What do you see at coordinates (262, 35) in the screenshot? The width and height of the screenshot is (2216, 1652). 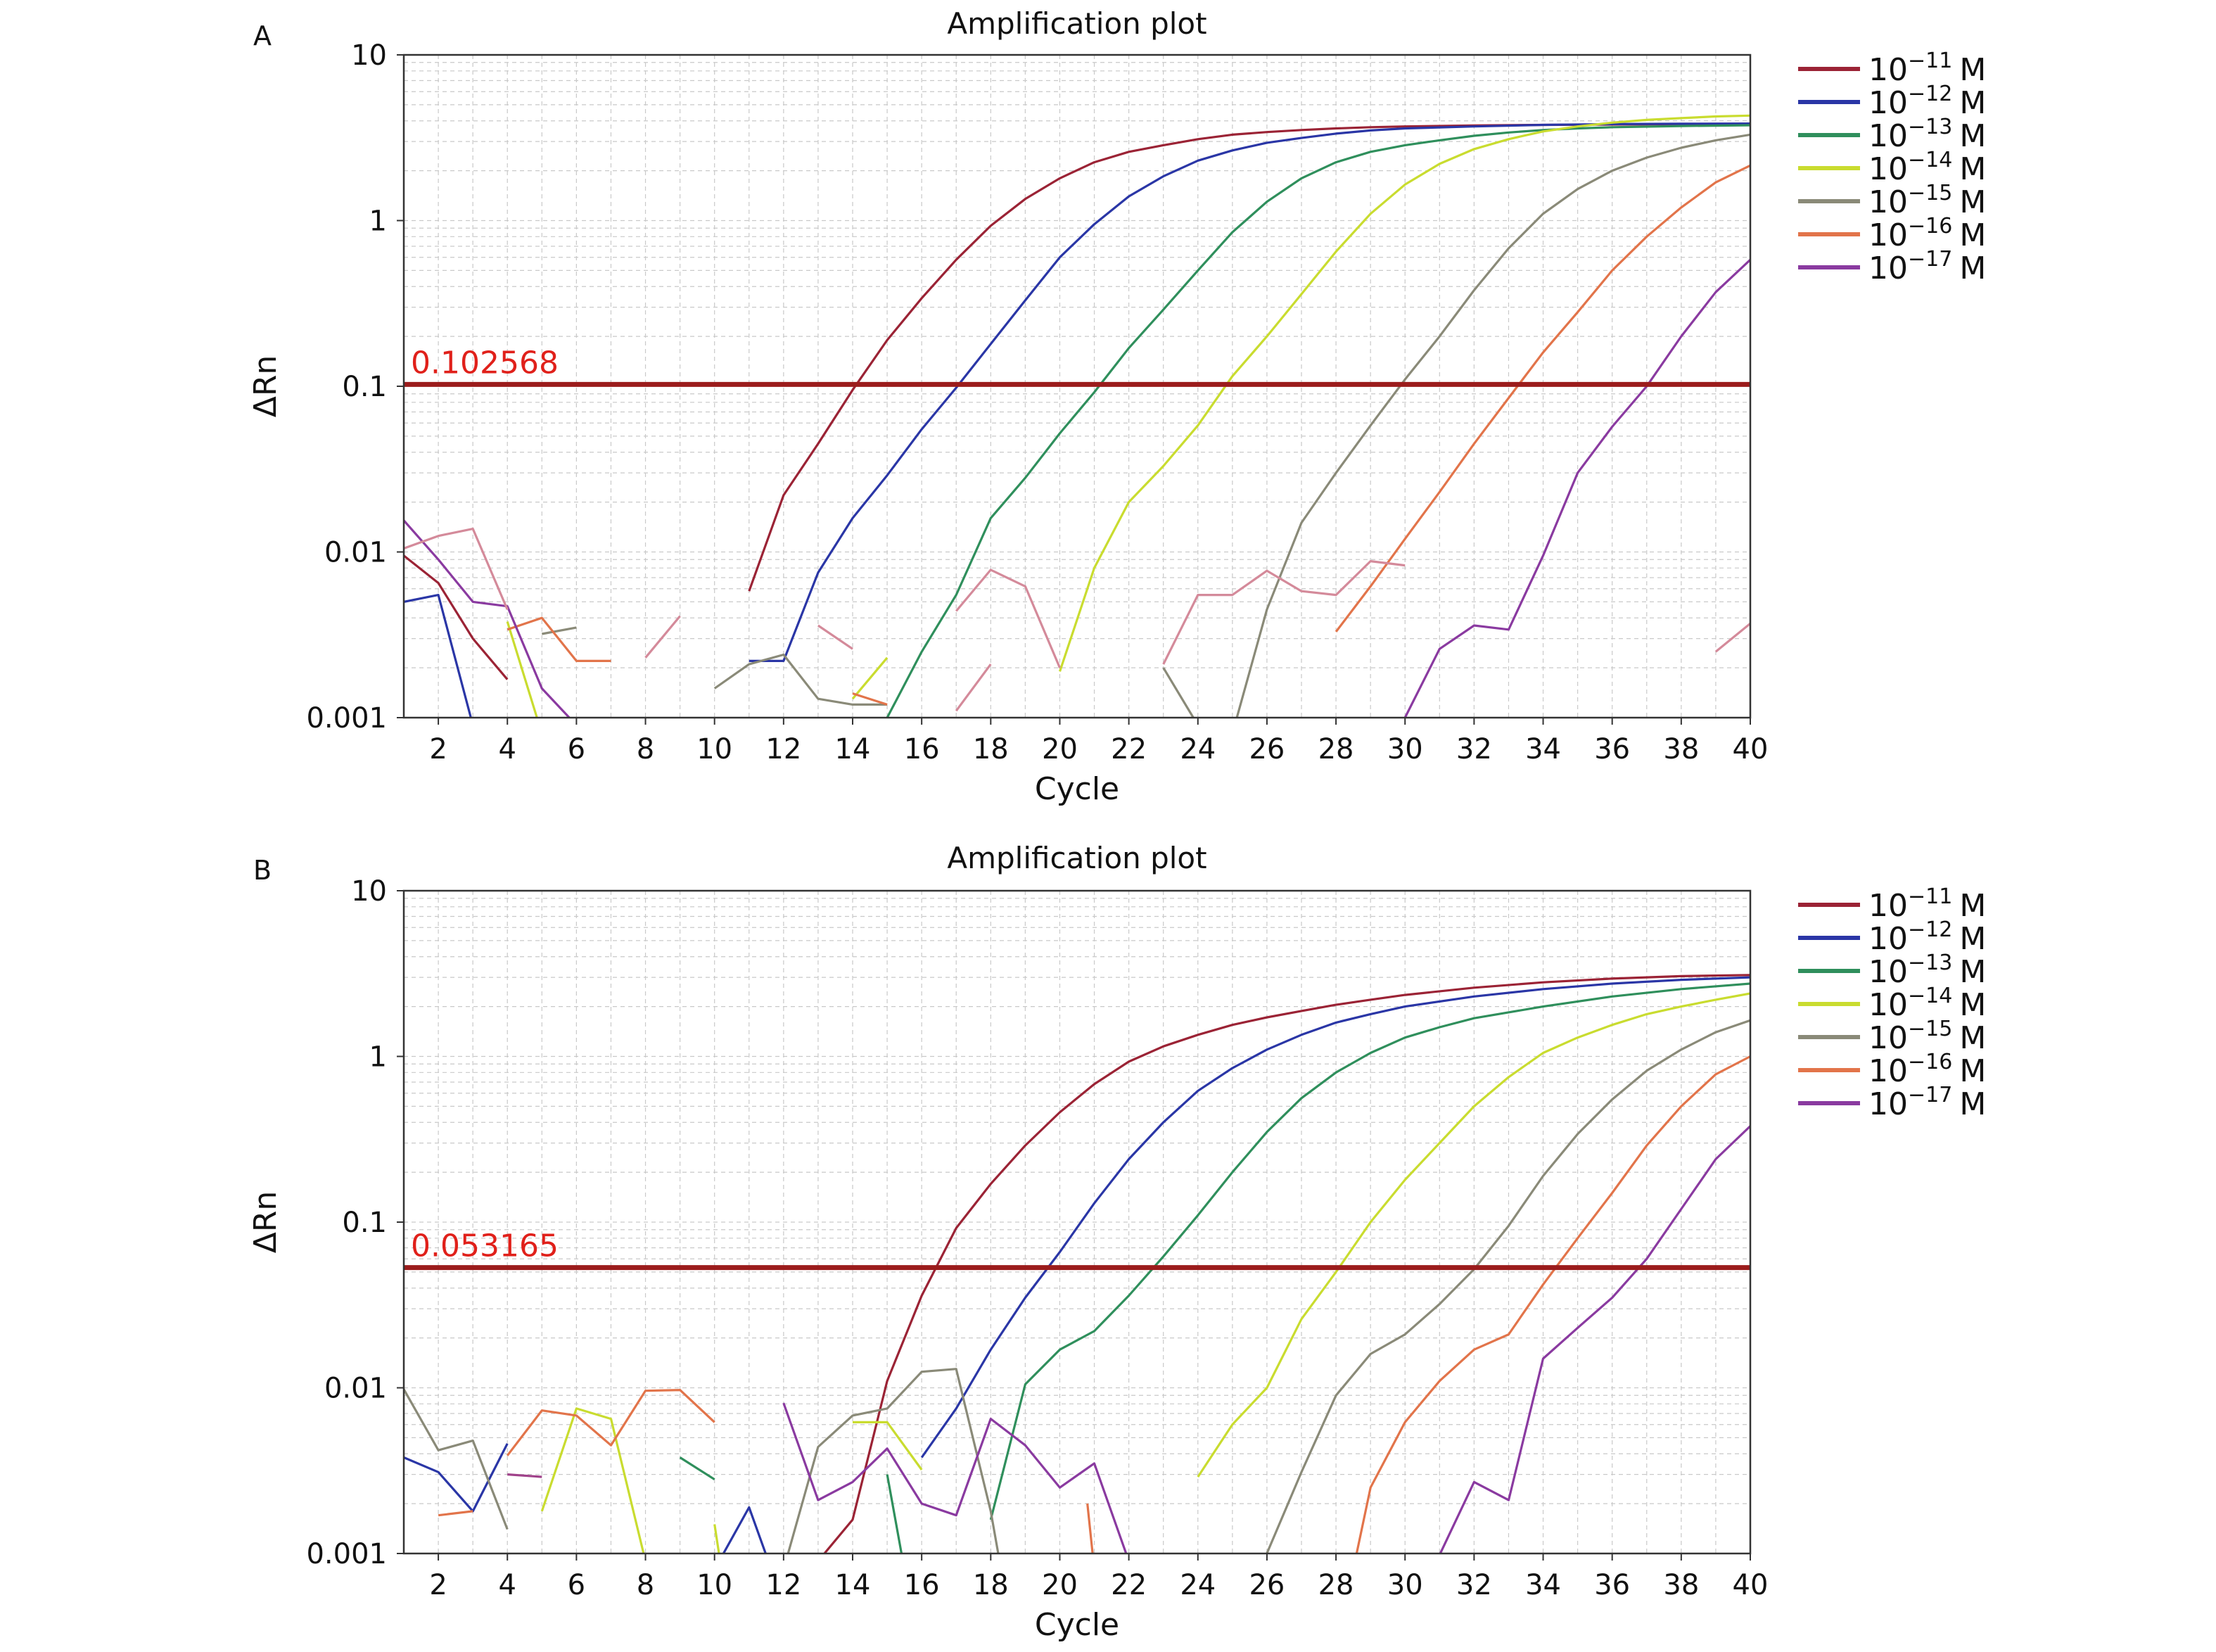 I see `panel-letter: A` at bounding box center [262, 35].